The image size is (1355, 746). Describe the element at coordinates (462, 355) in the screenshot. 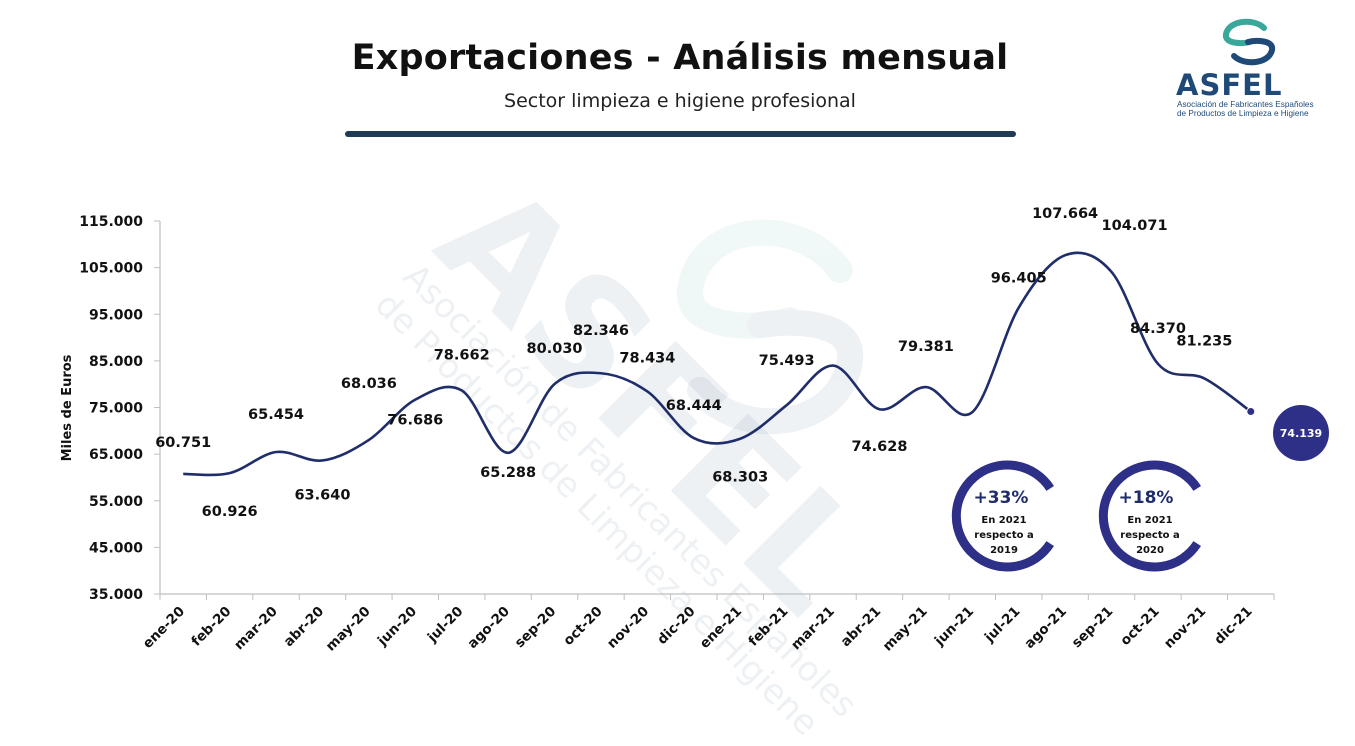

I see `data-label: 78.662` at that location.